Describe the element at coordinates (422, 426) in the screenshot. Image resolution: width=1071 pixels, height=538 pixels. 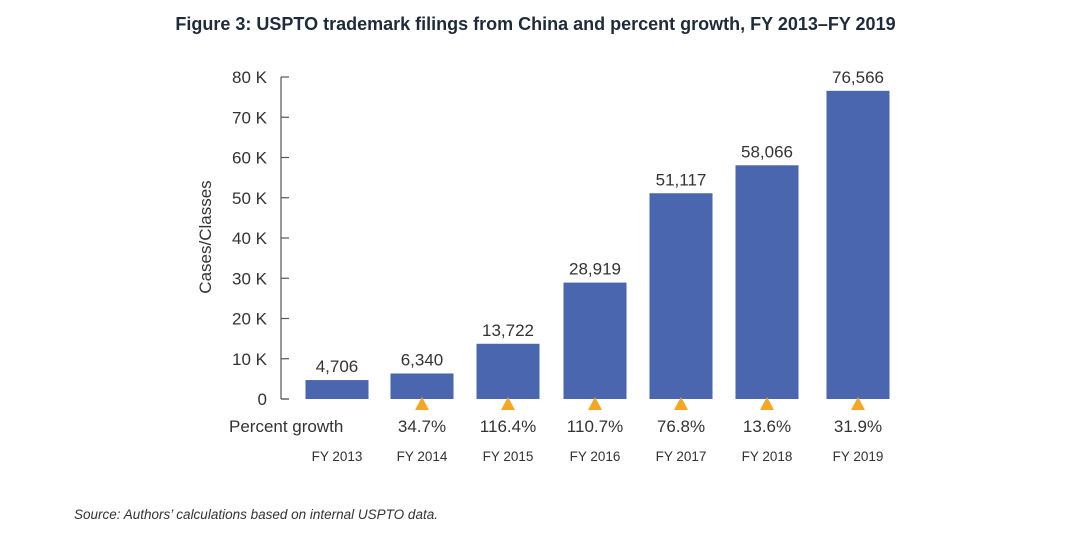
I see `percent-growth-value: 34.7%` at that location.